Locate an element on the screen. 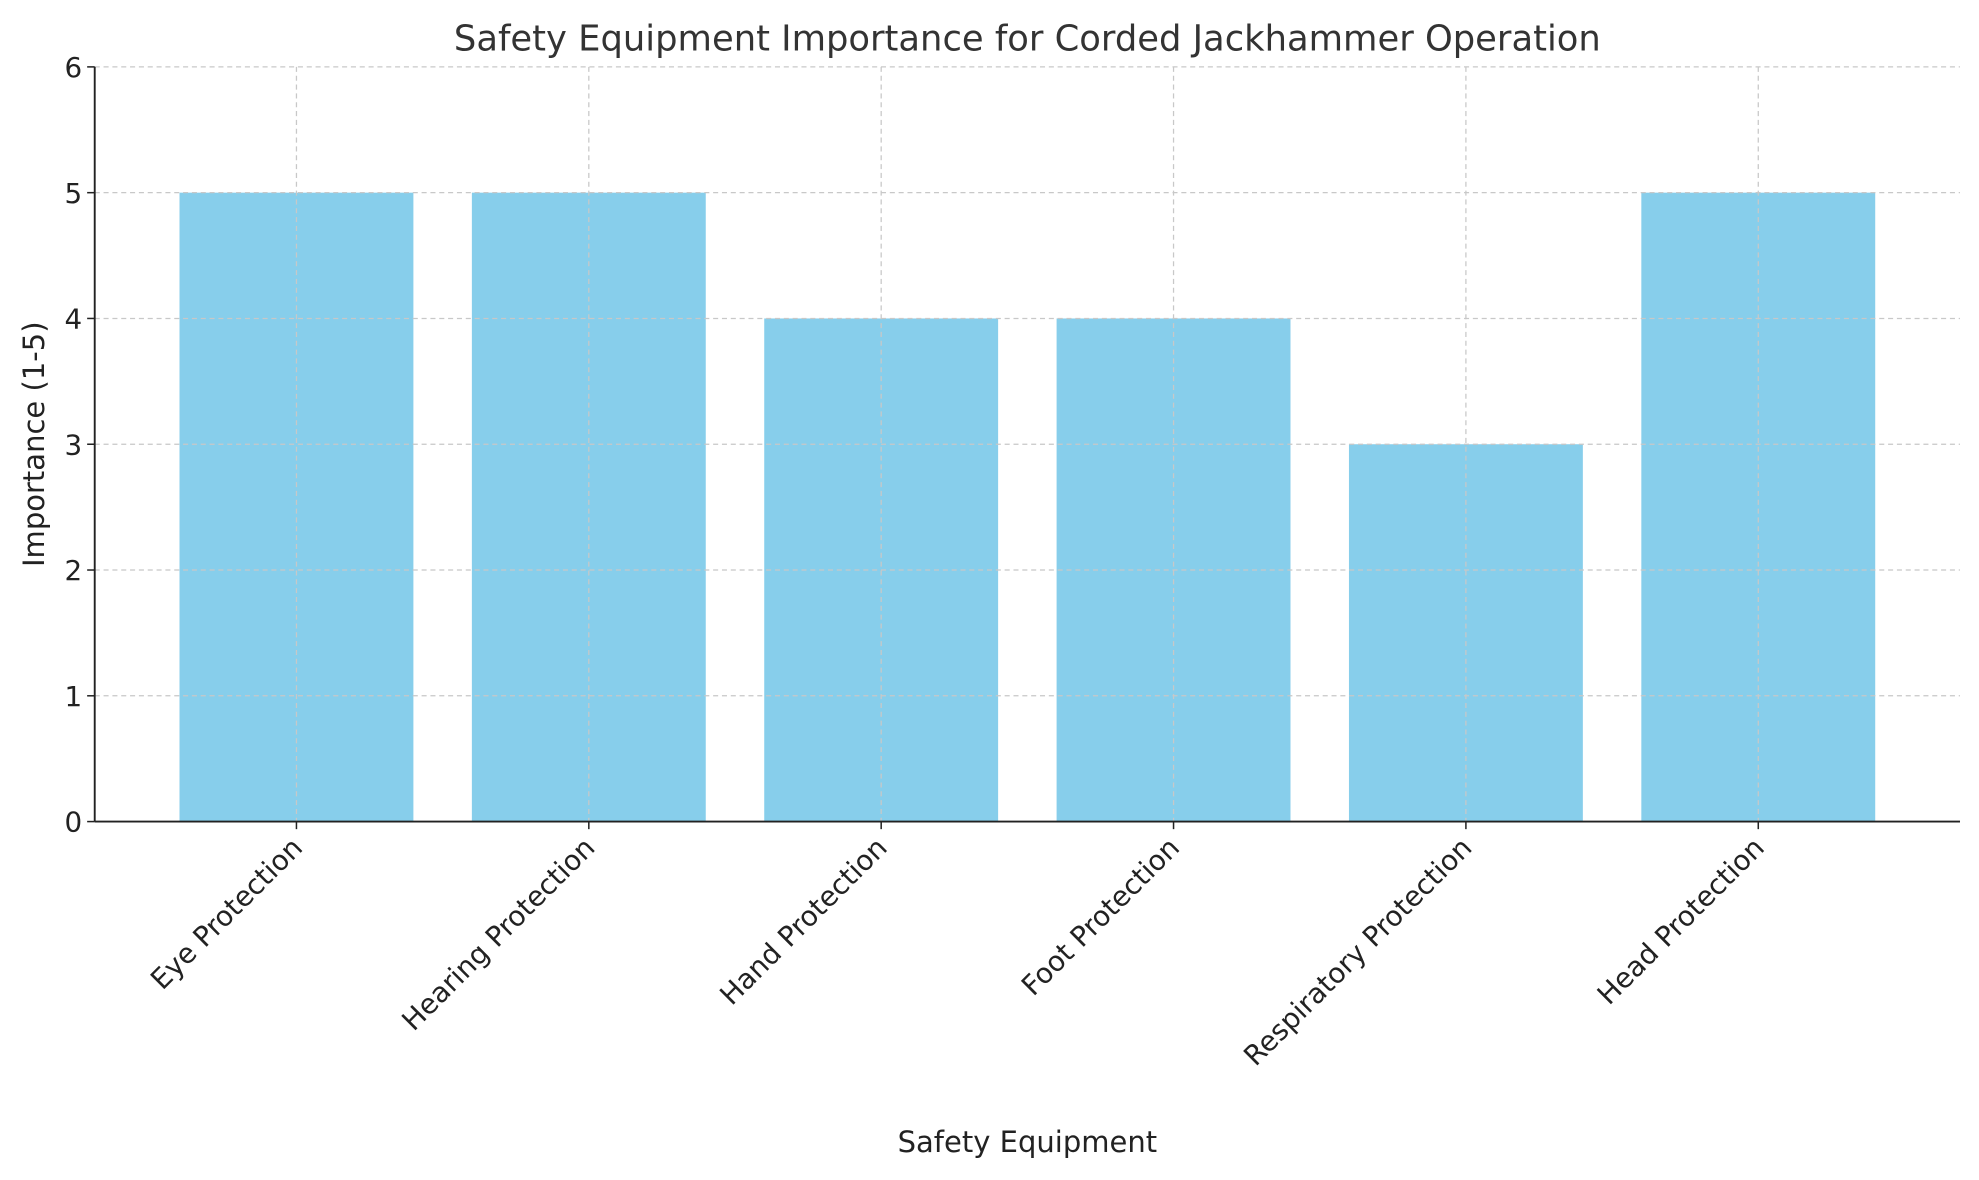 Image resolution: width=1979 pixels, height=1180 pixels. y-tick-label: 0 is located at coordinates (73, 822).